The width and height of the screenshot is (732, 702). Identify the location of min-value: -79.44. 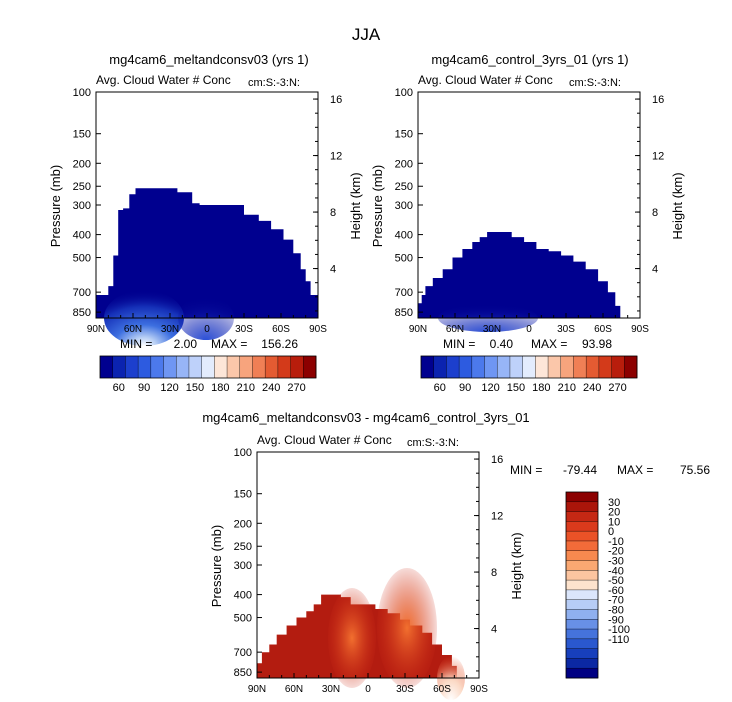
(580, 470).